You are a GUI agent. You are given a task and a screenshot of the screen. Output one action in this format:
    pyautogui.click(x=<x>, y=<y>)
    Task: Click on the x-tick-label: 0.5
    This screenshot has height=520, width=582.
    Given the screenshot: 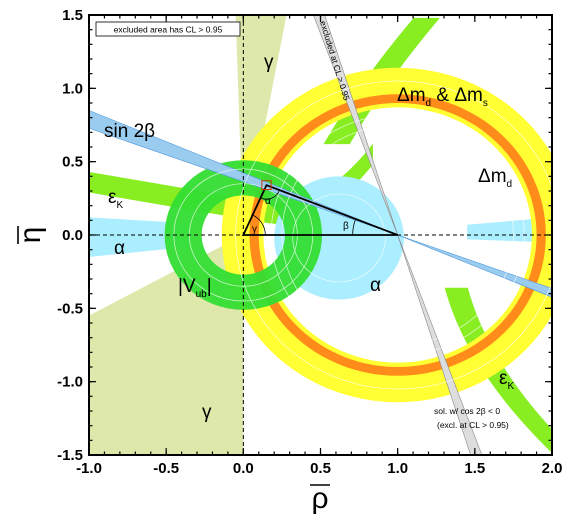 What is the action you would take?
    pyautogui.click(x=320, y=468)
    